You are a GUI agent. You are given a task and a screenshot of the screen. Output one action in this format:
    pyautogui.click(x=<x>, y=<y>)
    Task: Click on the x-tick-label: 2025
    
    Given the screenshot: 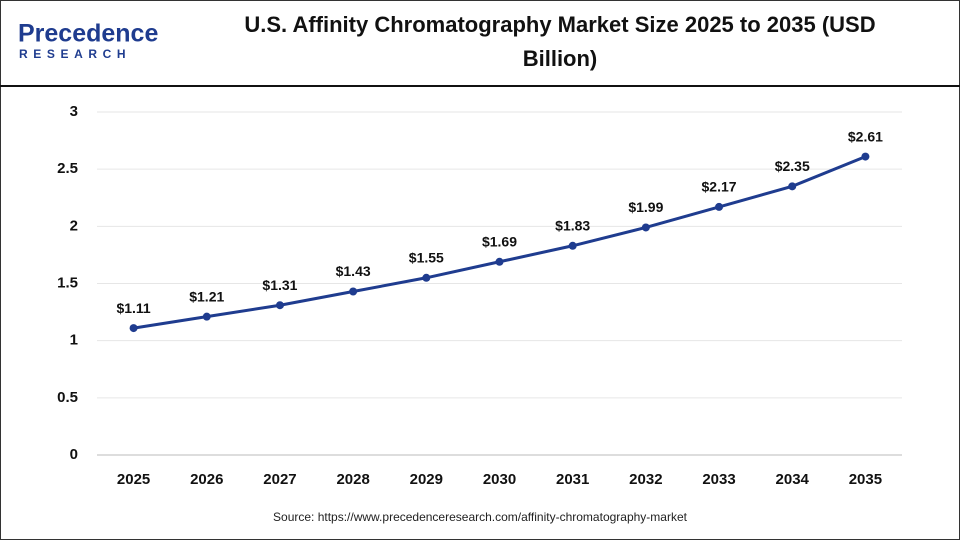 What is the action you would take?
    pyautogui.click(x=133, y=479)
    